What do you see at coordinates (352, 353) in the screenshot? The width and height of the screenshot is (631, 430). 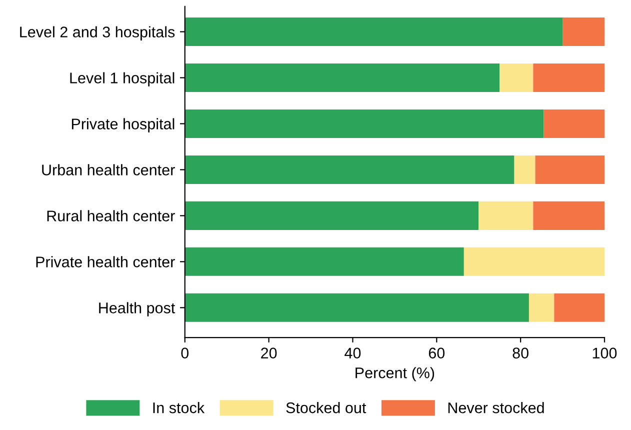 I see `x-tick-label: 40` at bounding box center [352, 353].